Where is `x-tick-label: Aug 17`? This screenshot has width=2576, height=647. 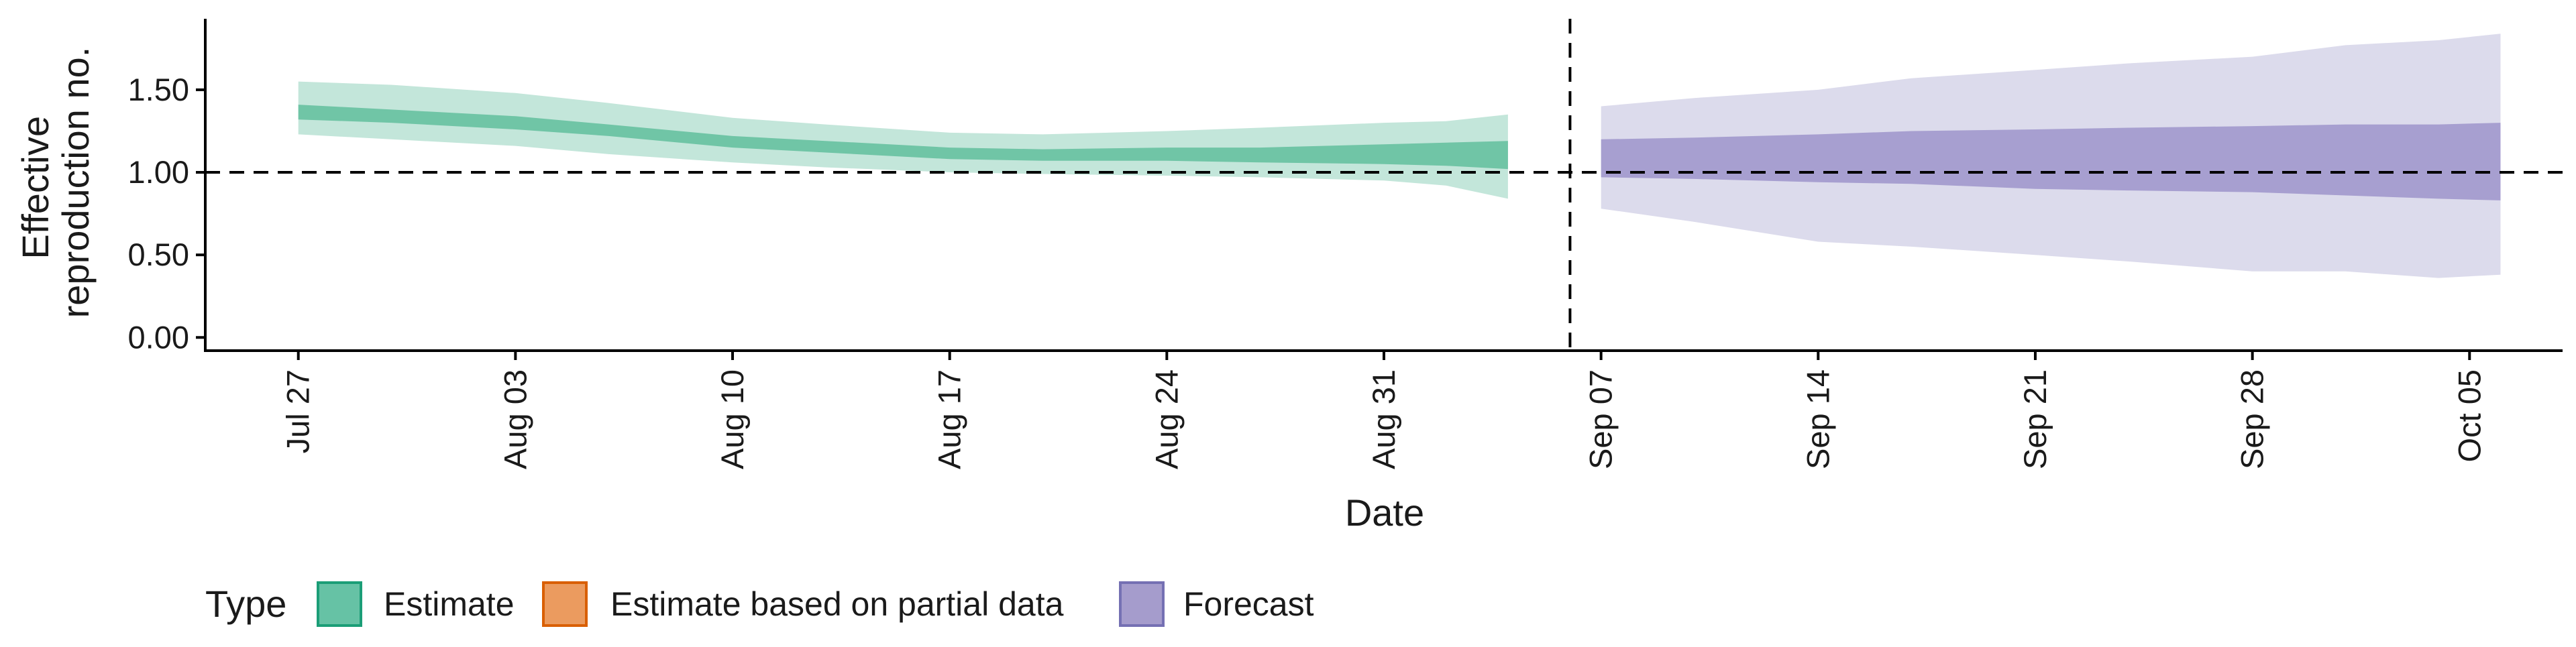
x-tick-label: Aug 17 is located at coordinates (949, 419).